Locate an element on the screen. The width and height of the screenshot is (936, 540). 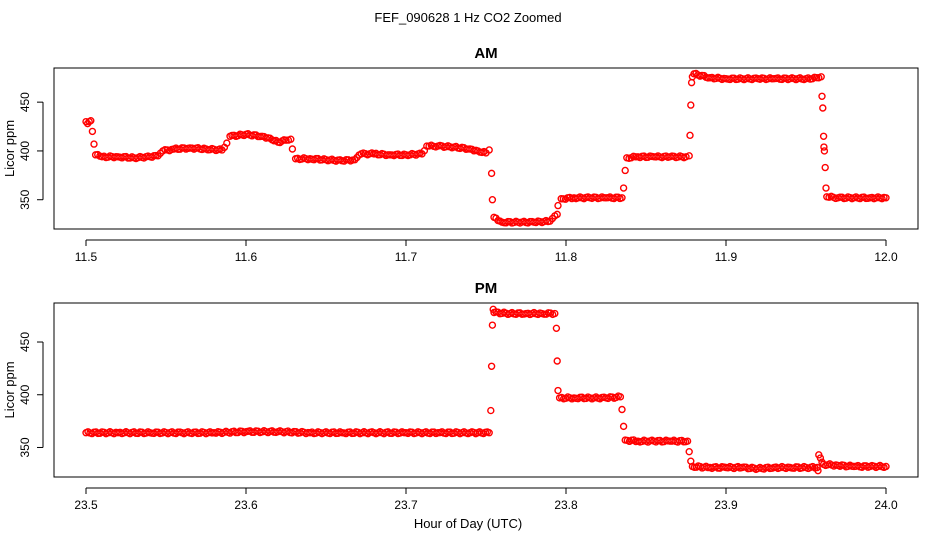
pm-x-tick-label: 23.7 is located at coordinates (406, 505).